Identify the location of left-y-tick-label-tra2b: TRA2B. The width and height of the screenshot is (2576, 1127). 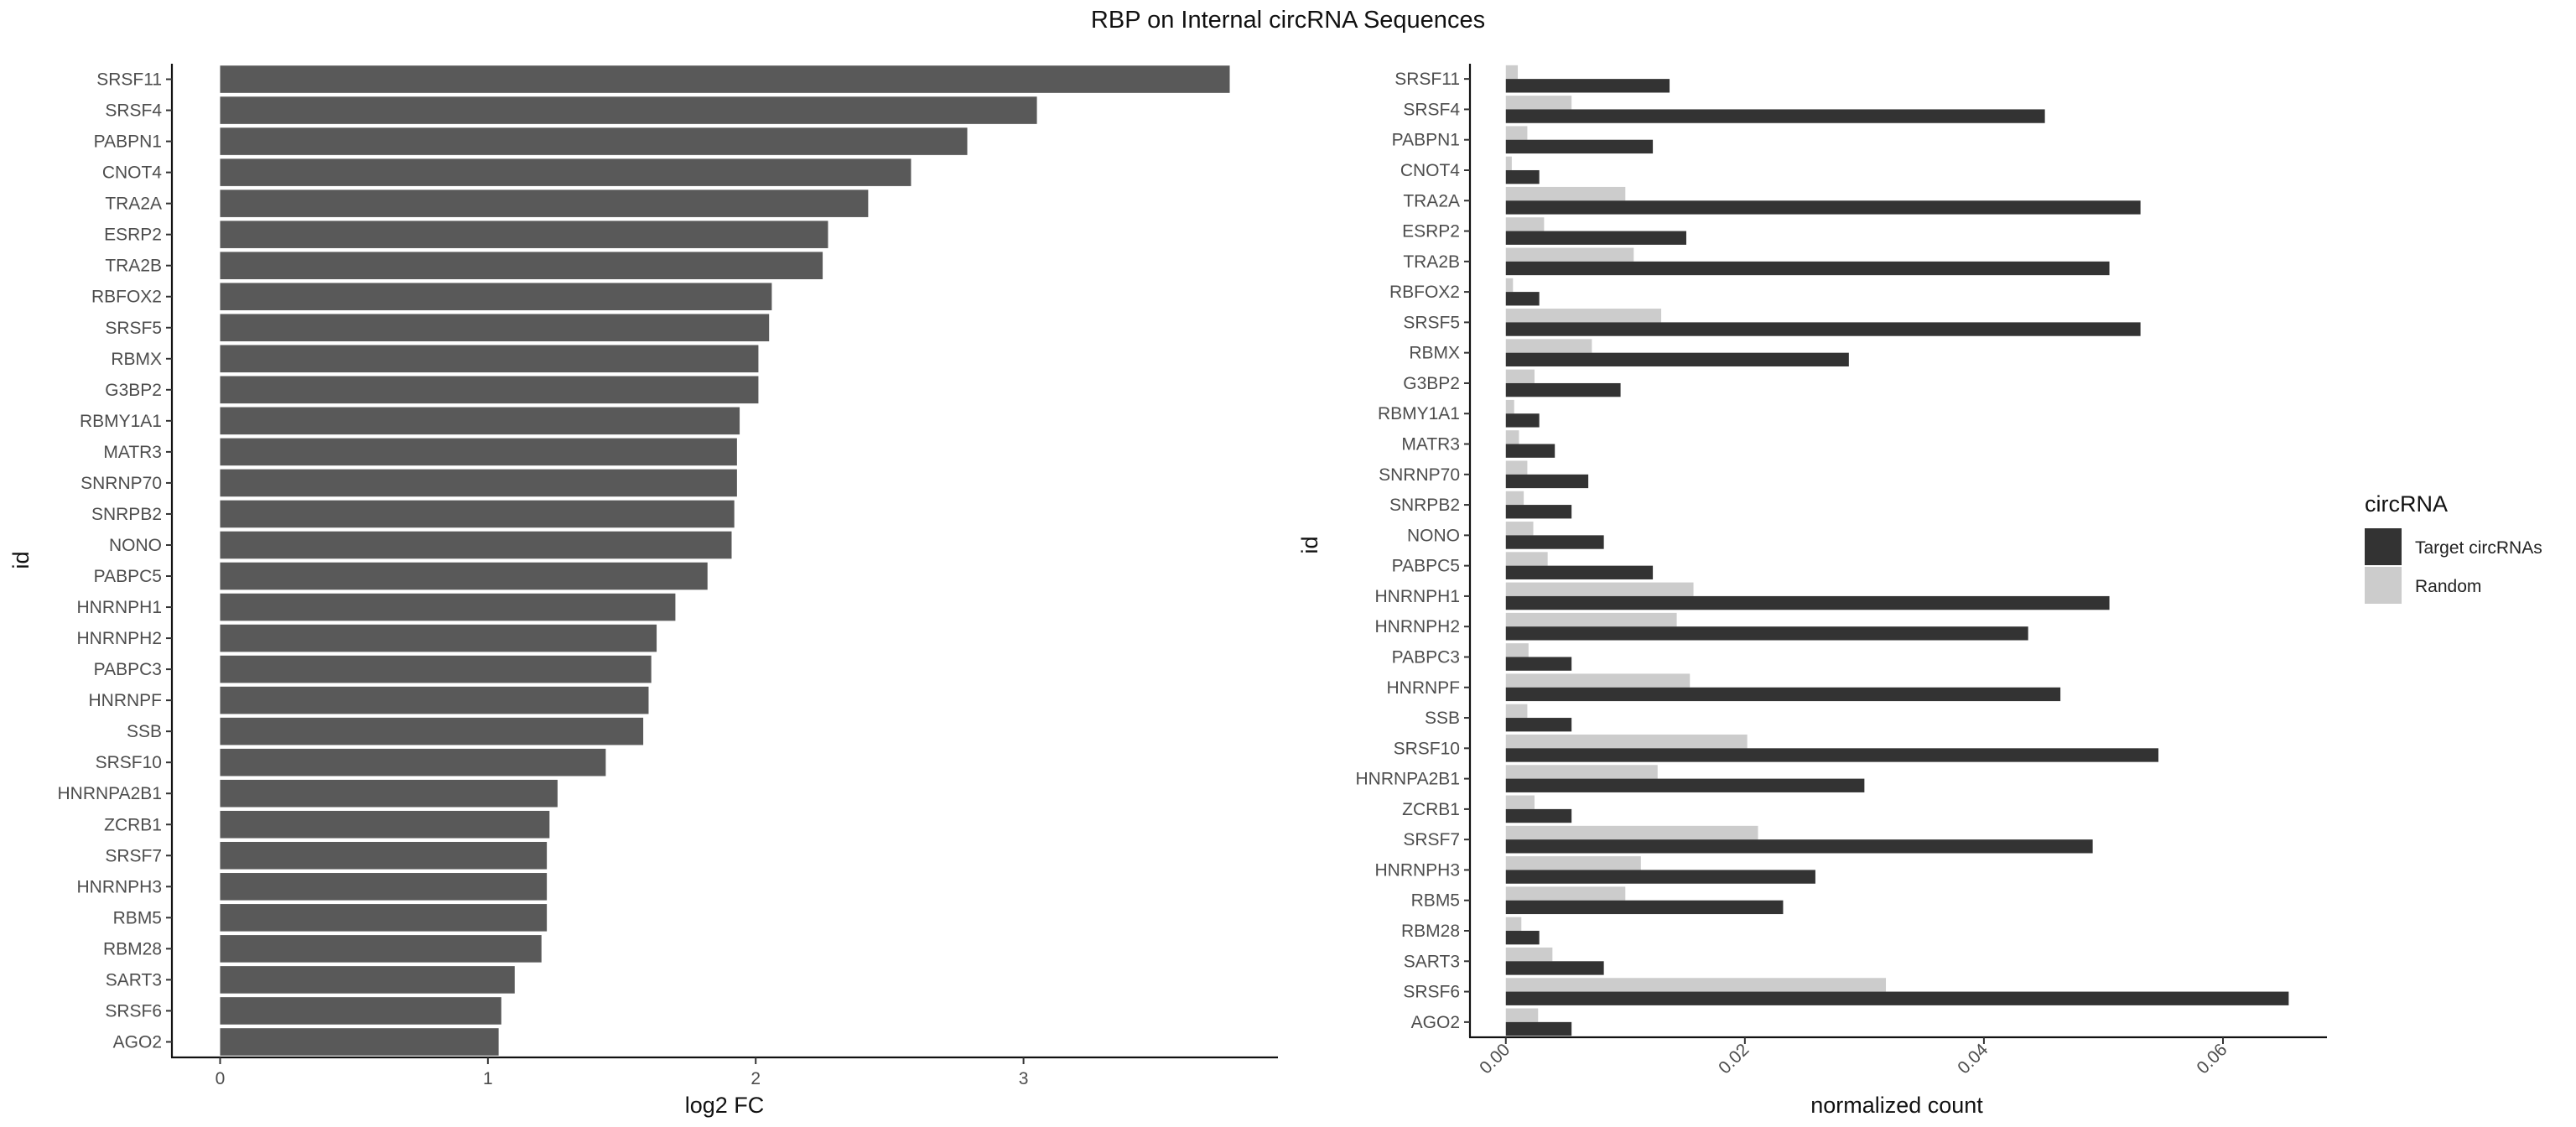
(133, 266).